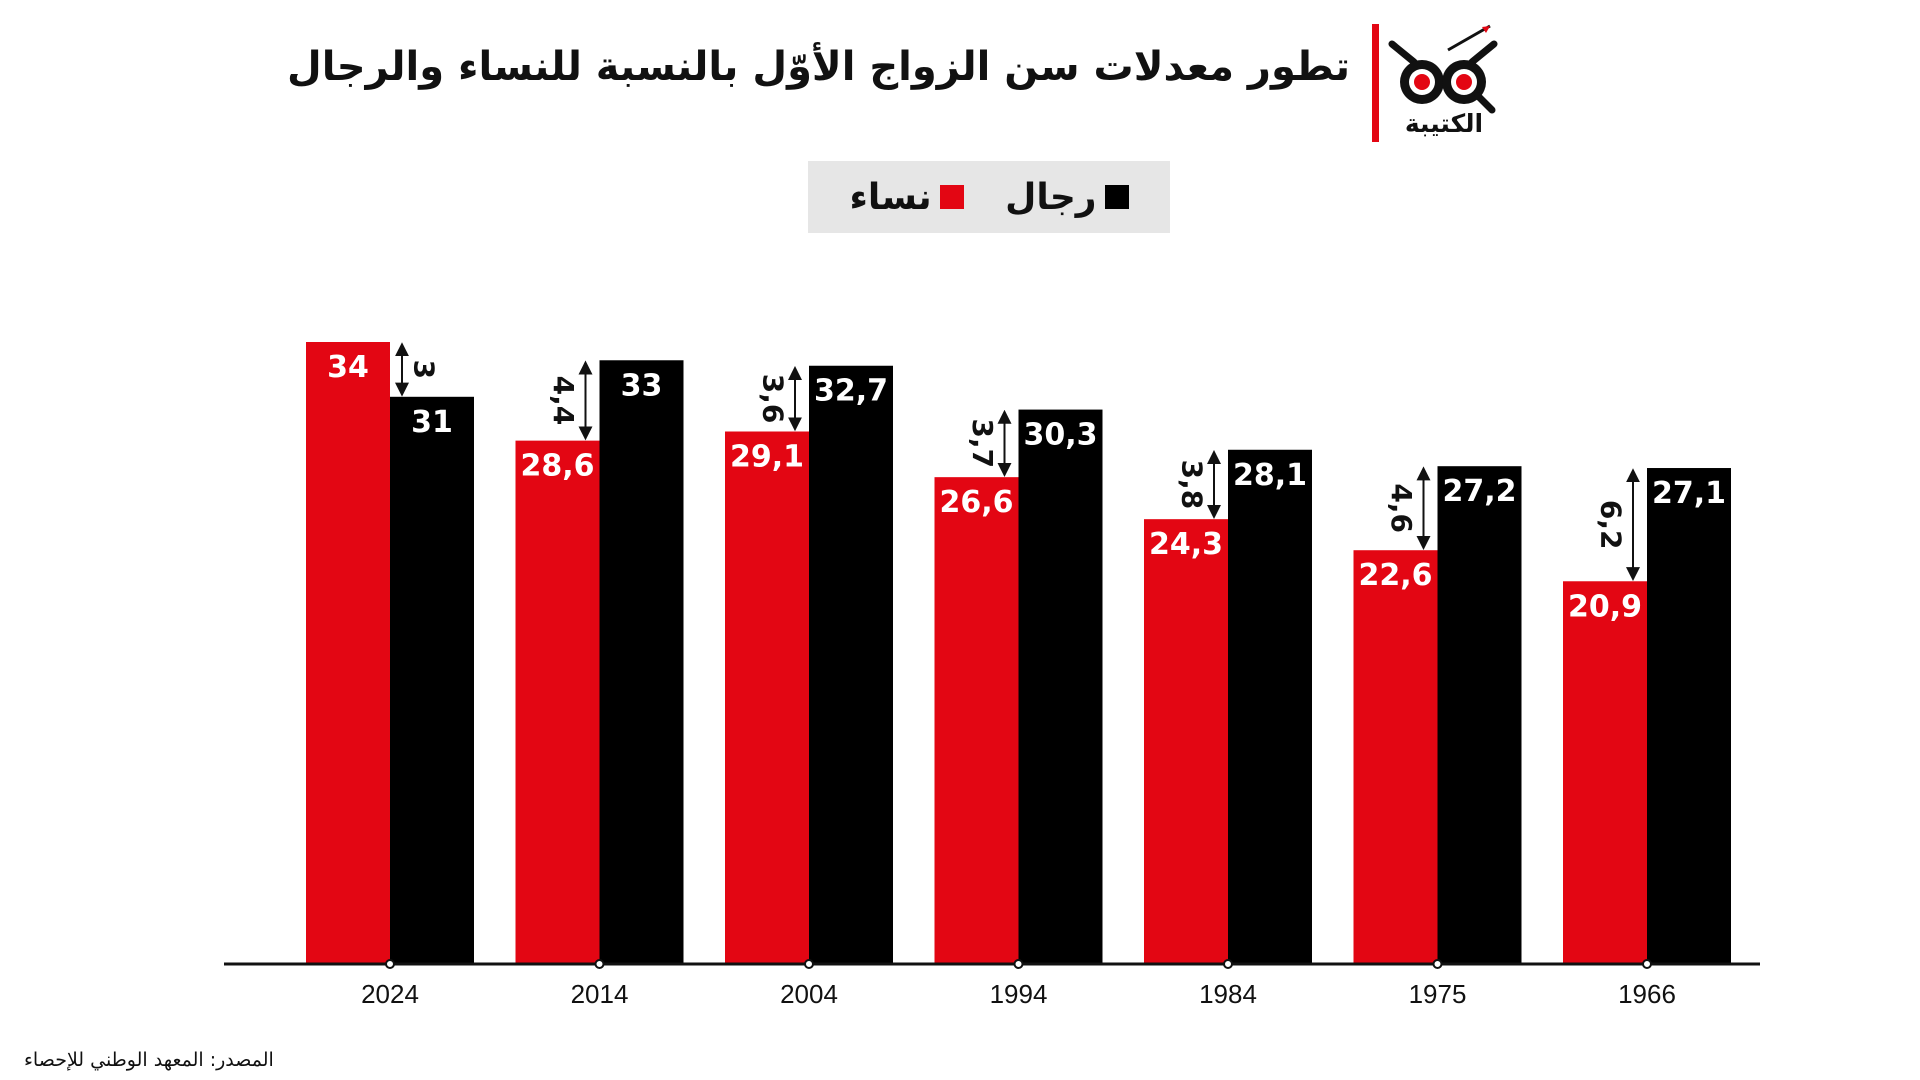  I want to click on bar-women-2004, so click(767, 697).